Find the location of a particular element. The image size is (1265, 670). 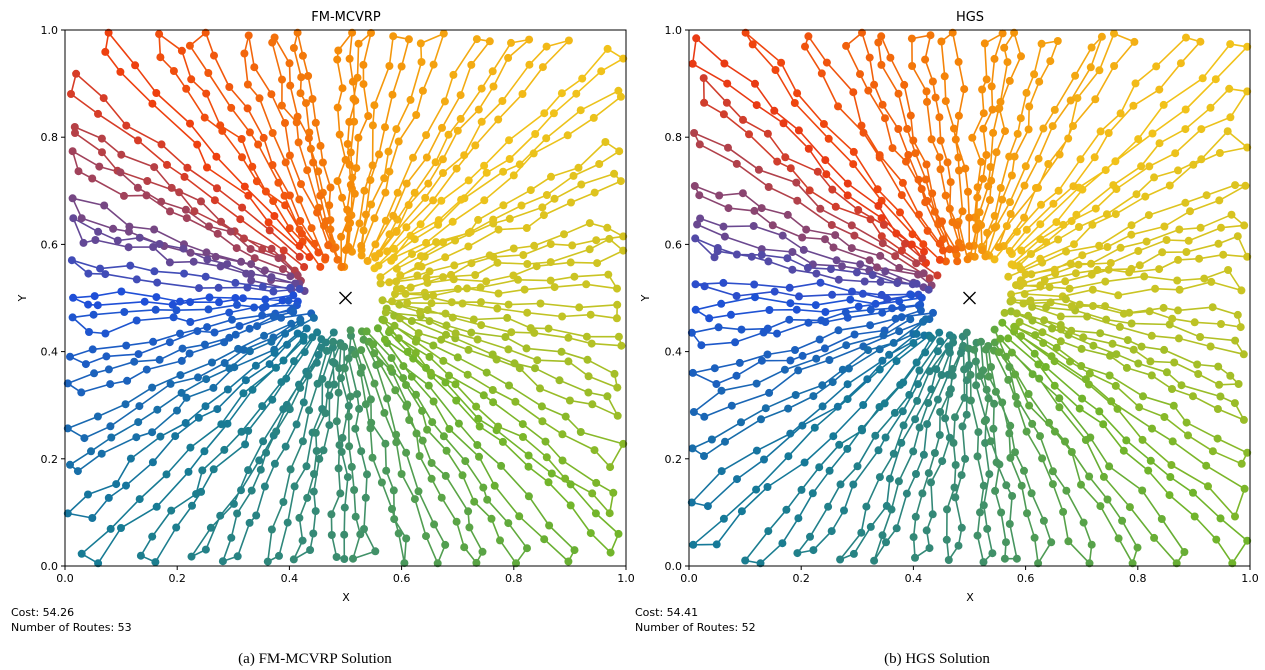

x-tick-label: 0.0 is located at coordinates (65, 578).